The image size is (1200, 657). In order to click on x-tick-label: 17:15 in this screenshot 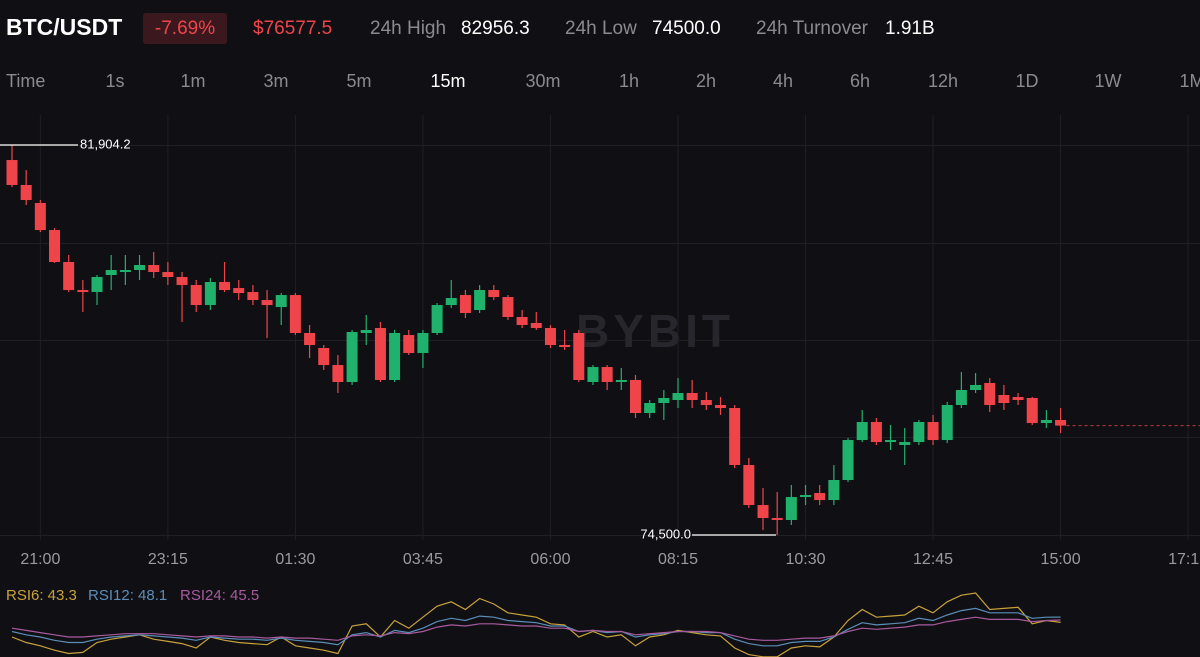, I will do `click(1184, 559)`.